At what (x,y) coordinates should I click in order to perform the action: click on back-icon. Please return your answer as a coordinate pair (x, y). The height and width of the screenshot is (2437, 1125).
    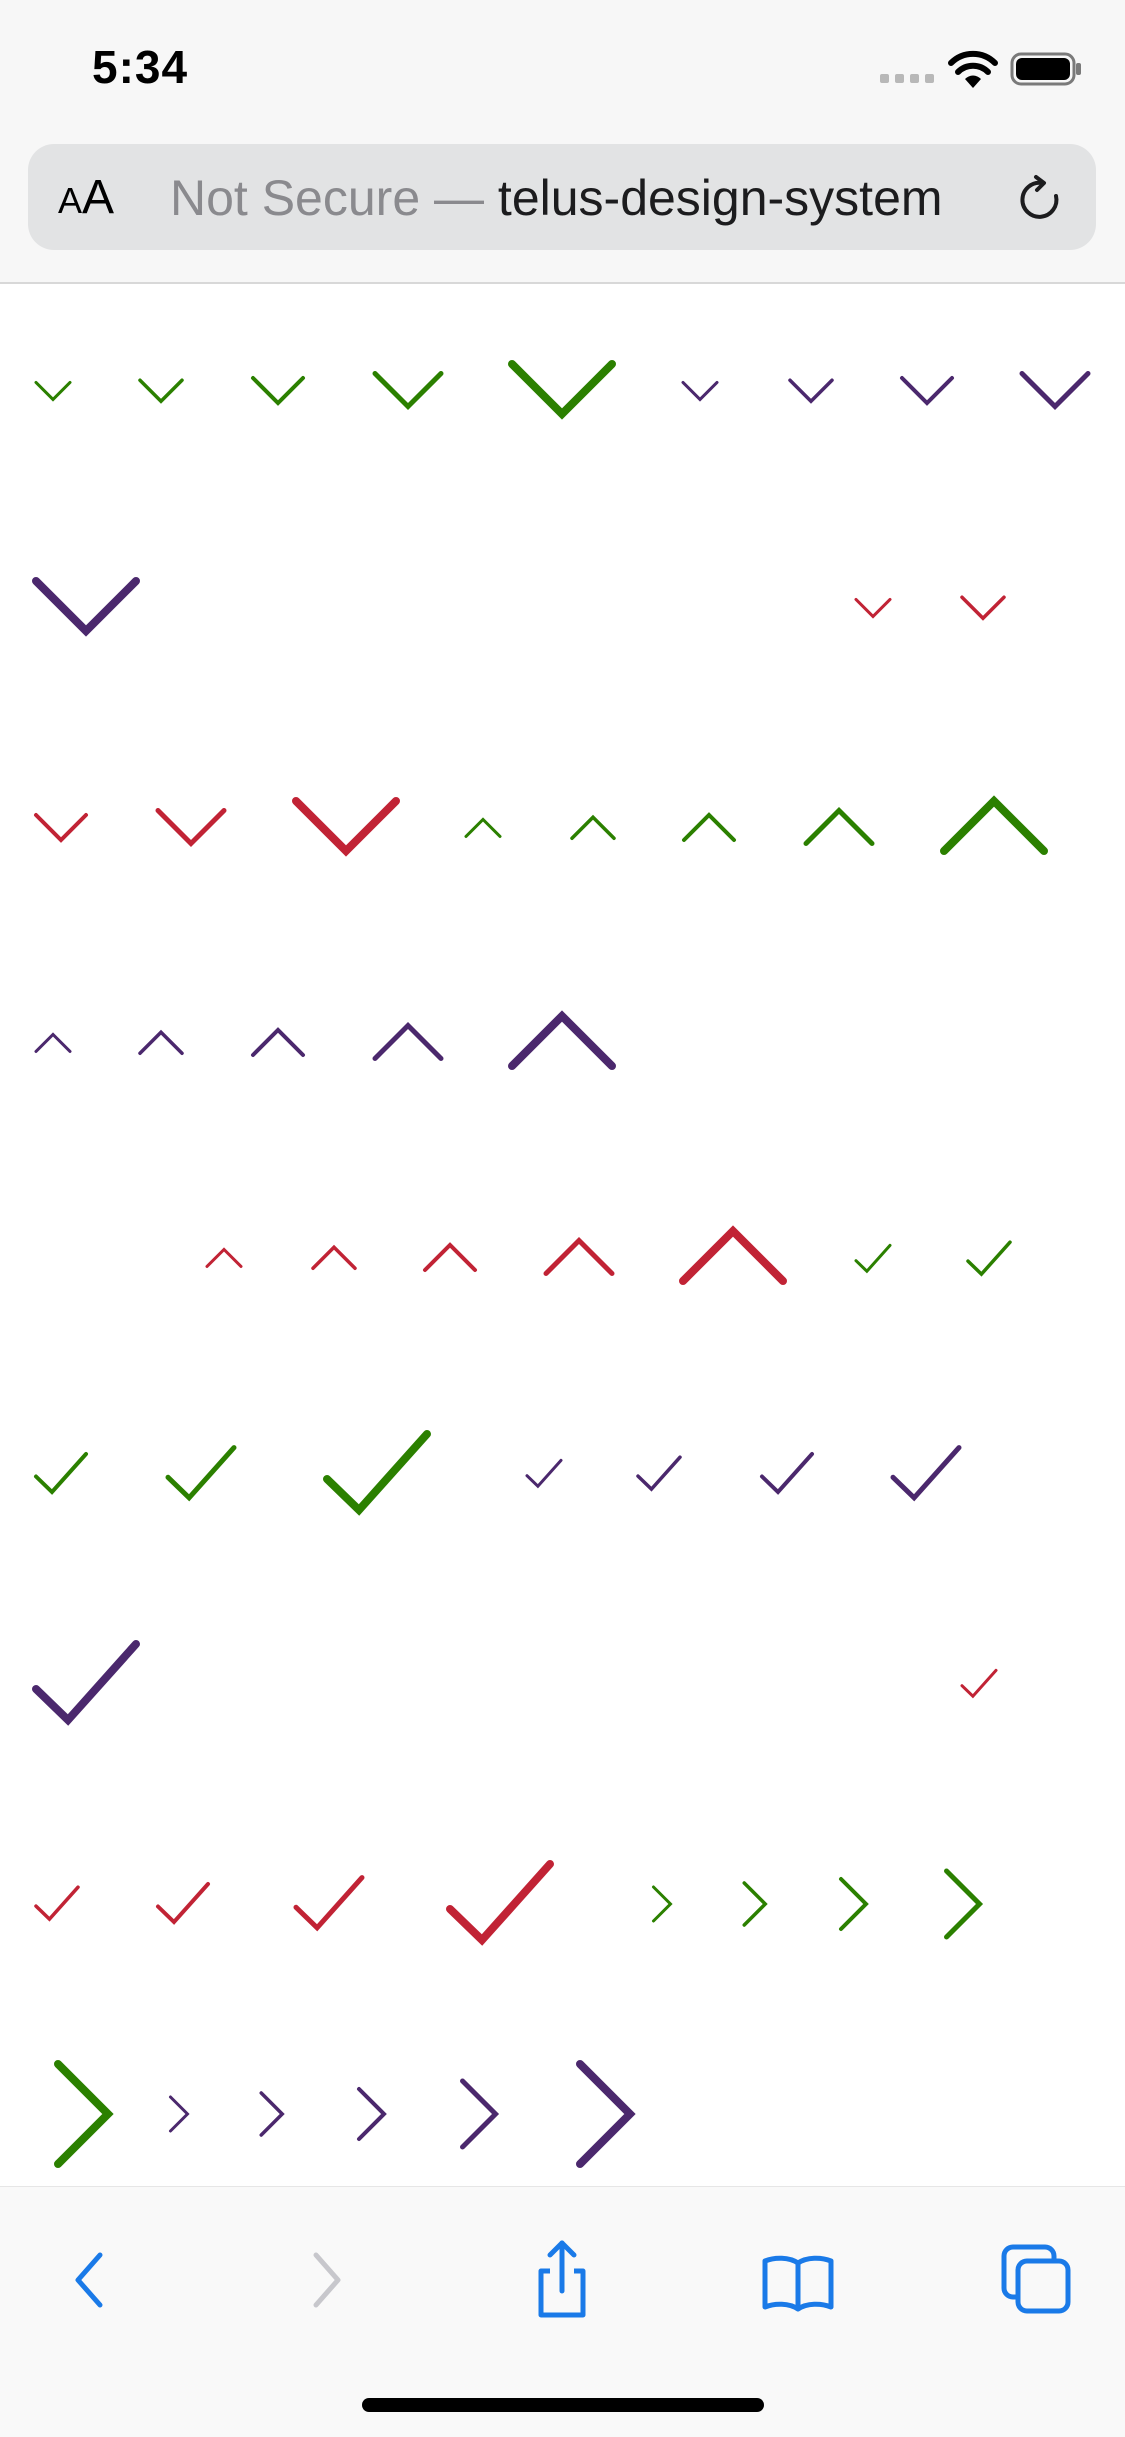
    Looking at the image, I should click on (91, 2280).